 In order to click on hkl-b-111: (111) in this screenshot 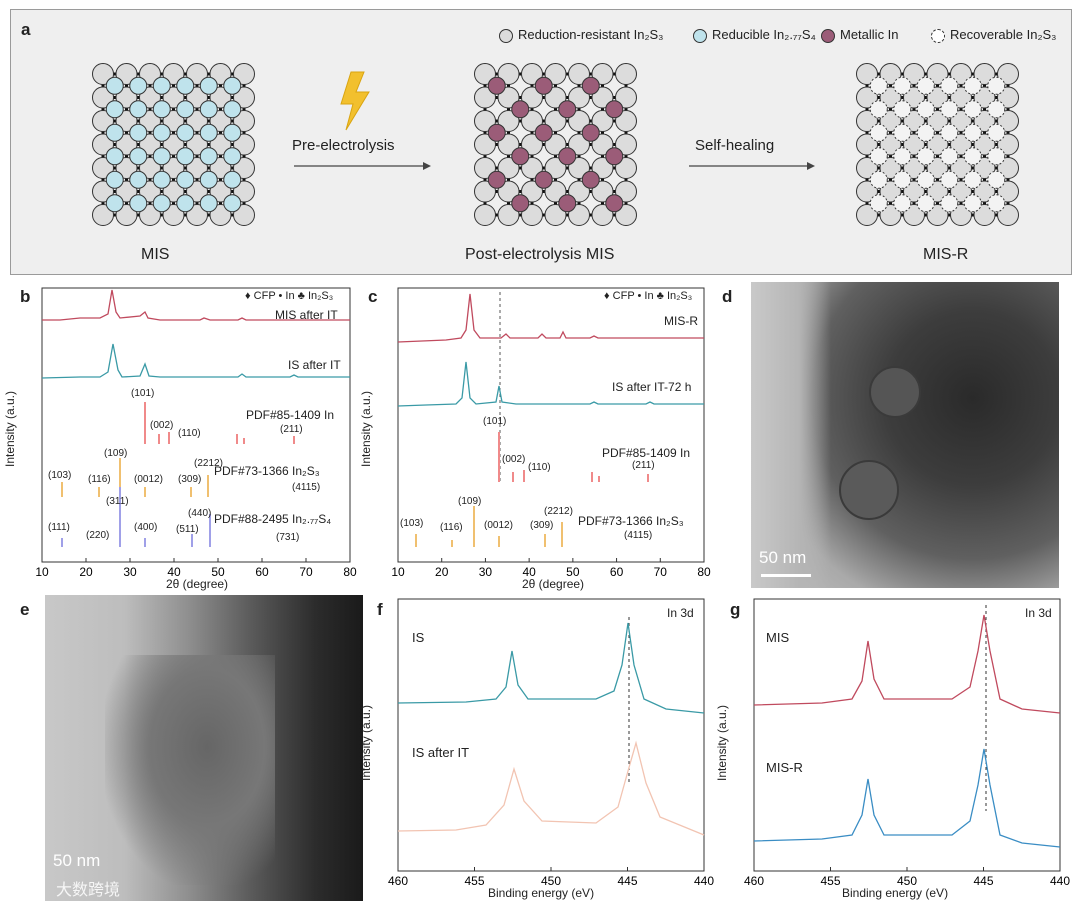, I will do `click(59, 527)`.